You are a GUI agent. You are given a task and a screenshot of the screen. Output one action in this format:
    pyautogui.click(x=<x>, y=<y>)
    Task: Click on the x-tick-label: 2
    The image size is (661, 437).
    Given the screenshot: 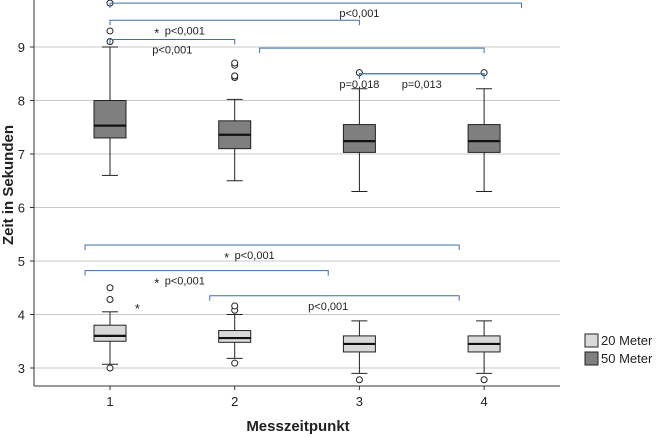 What is the action you would take?
    pyautogui.click(x=234, y=401)
    